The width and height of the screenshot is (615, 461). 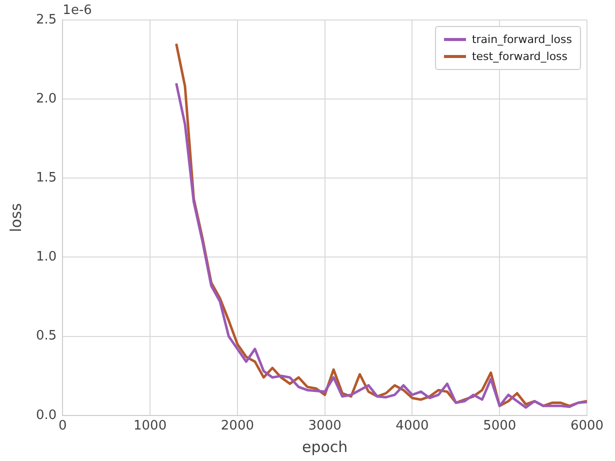 I want to click on y-axis-title: loss, so click(x=15, y=217).